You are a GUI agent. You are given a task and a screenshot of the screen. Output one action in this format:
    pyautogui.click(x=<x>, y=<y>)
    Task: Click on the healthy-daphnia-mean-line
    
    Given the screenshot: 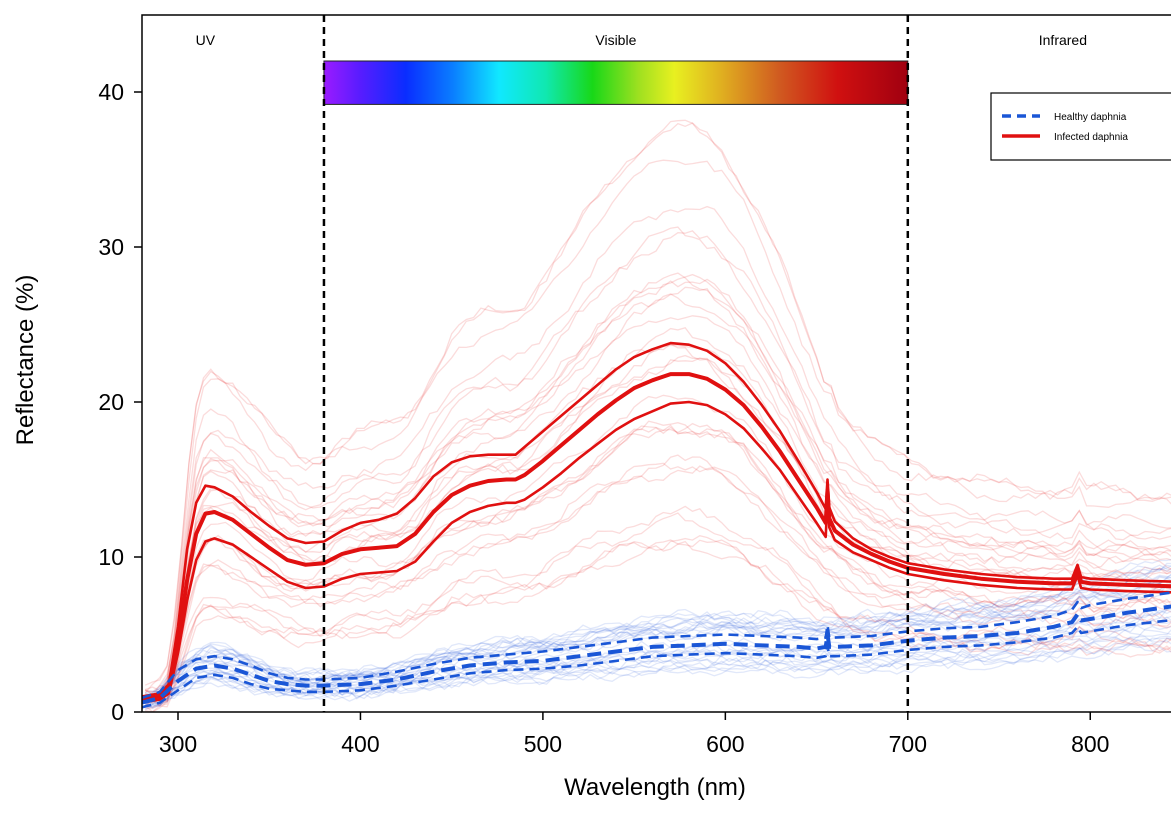 What is the action you would take?
    pyautogui.click(x=656, y=654)
    